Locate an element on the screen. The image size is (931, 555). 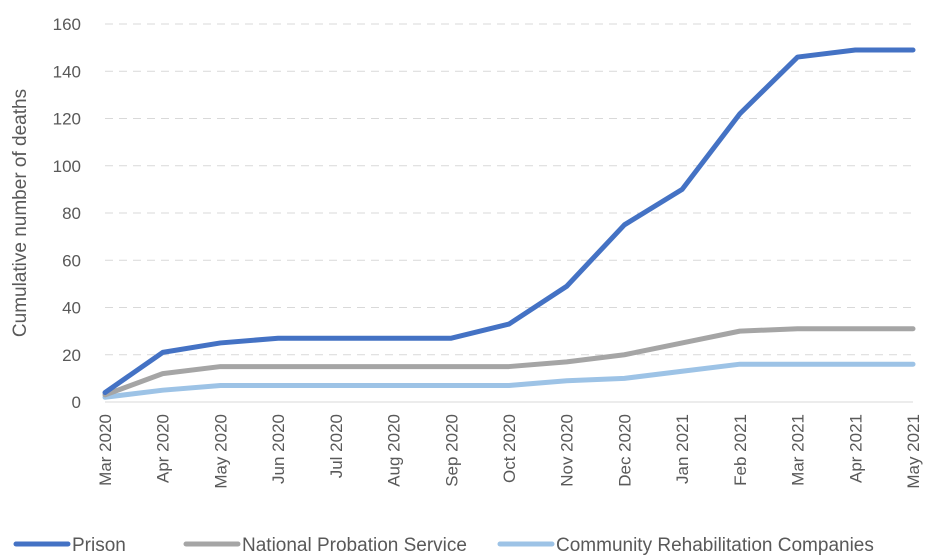
x-tick-label: Jun 2020 is located at coordinates (278, 449).